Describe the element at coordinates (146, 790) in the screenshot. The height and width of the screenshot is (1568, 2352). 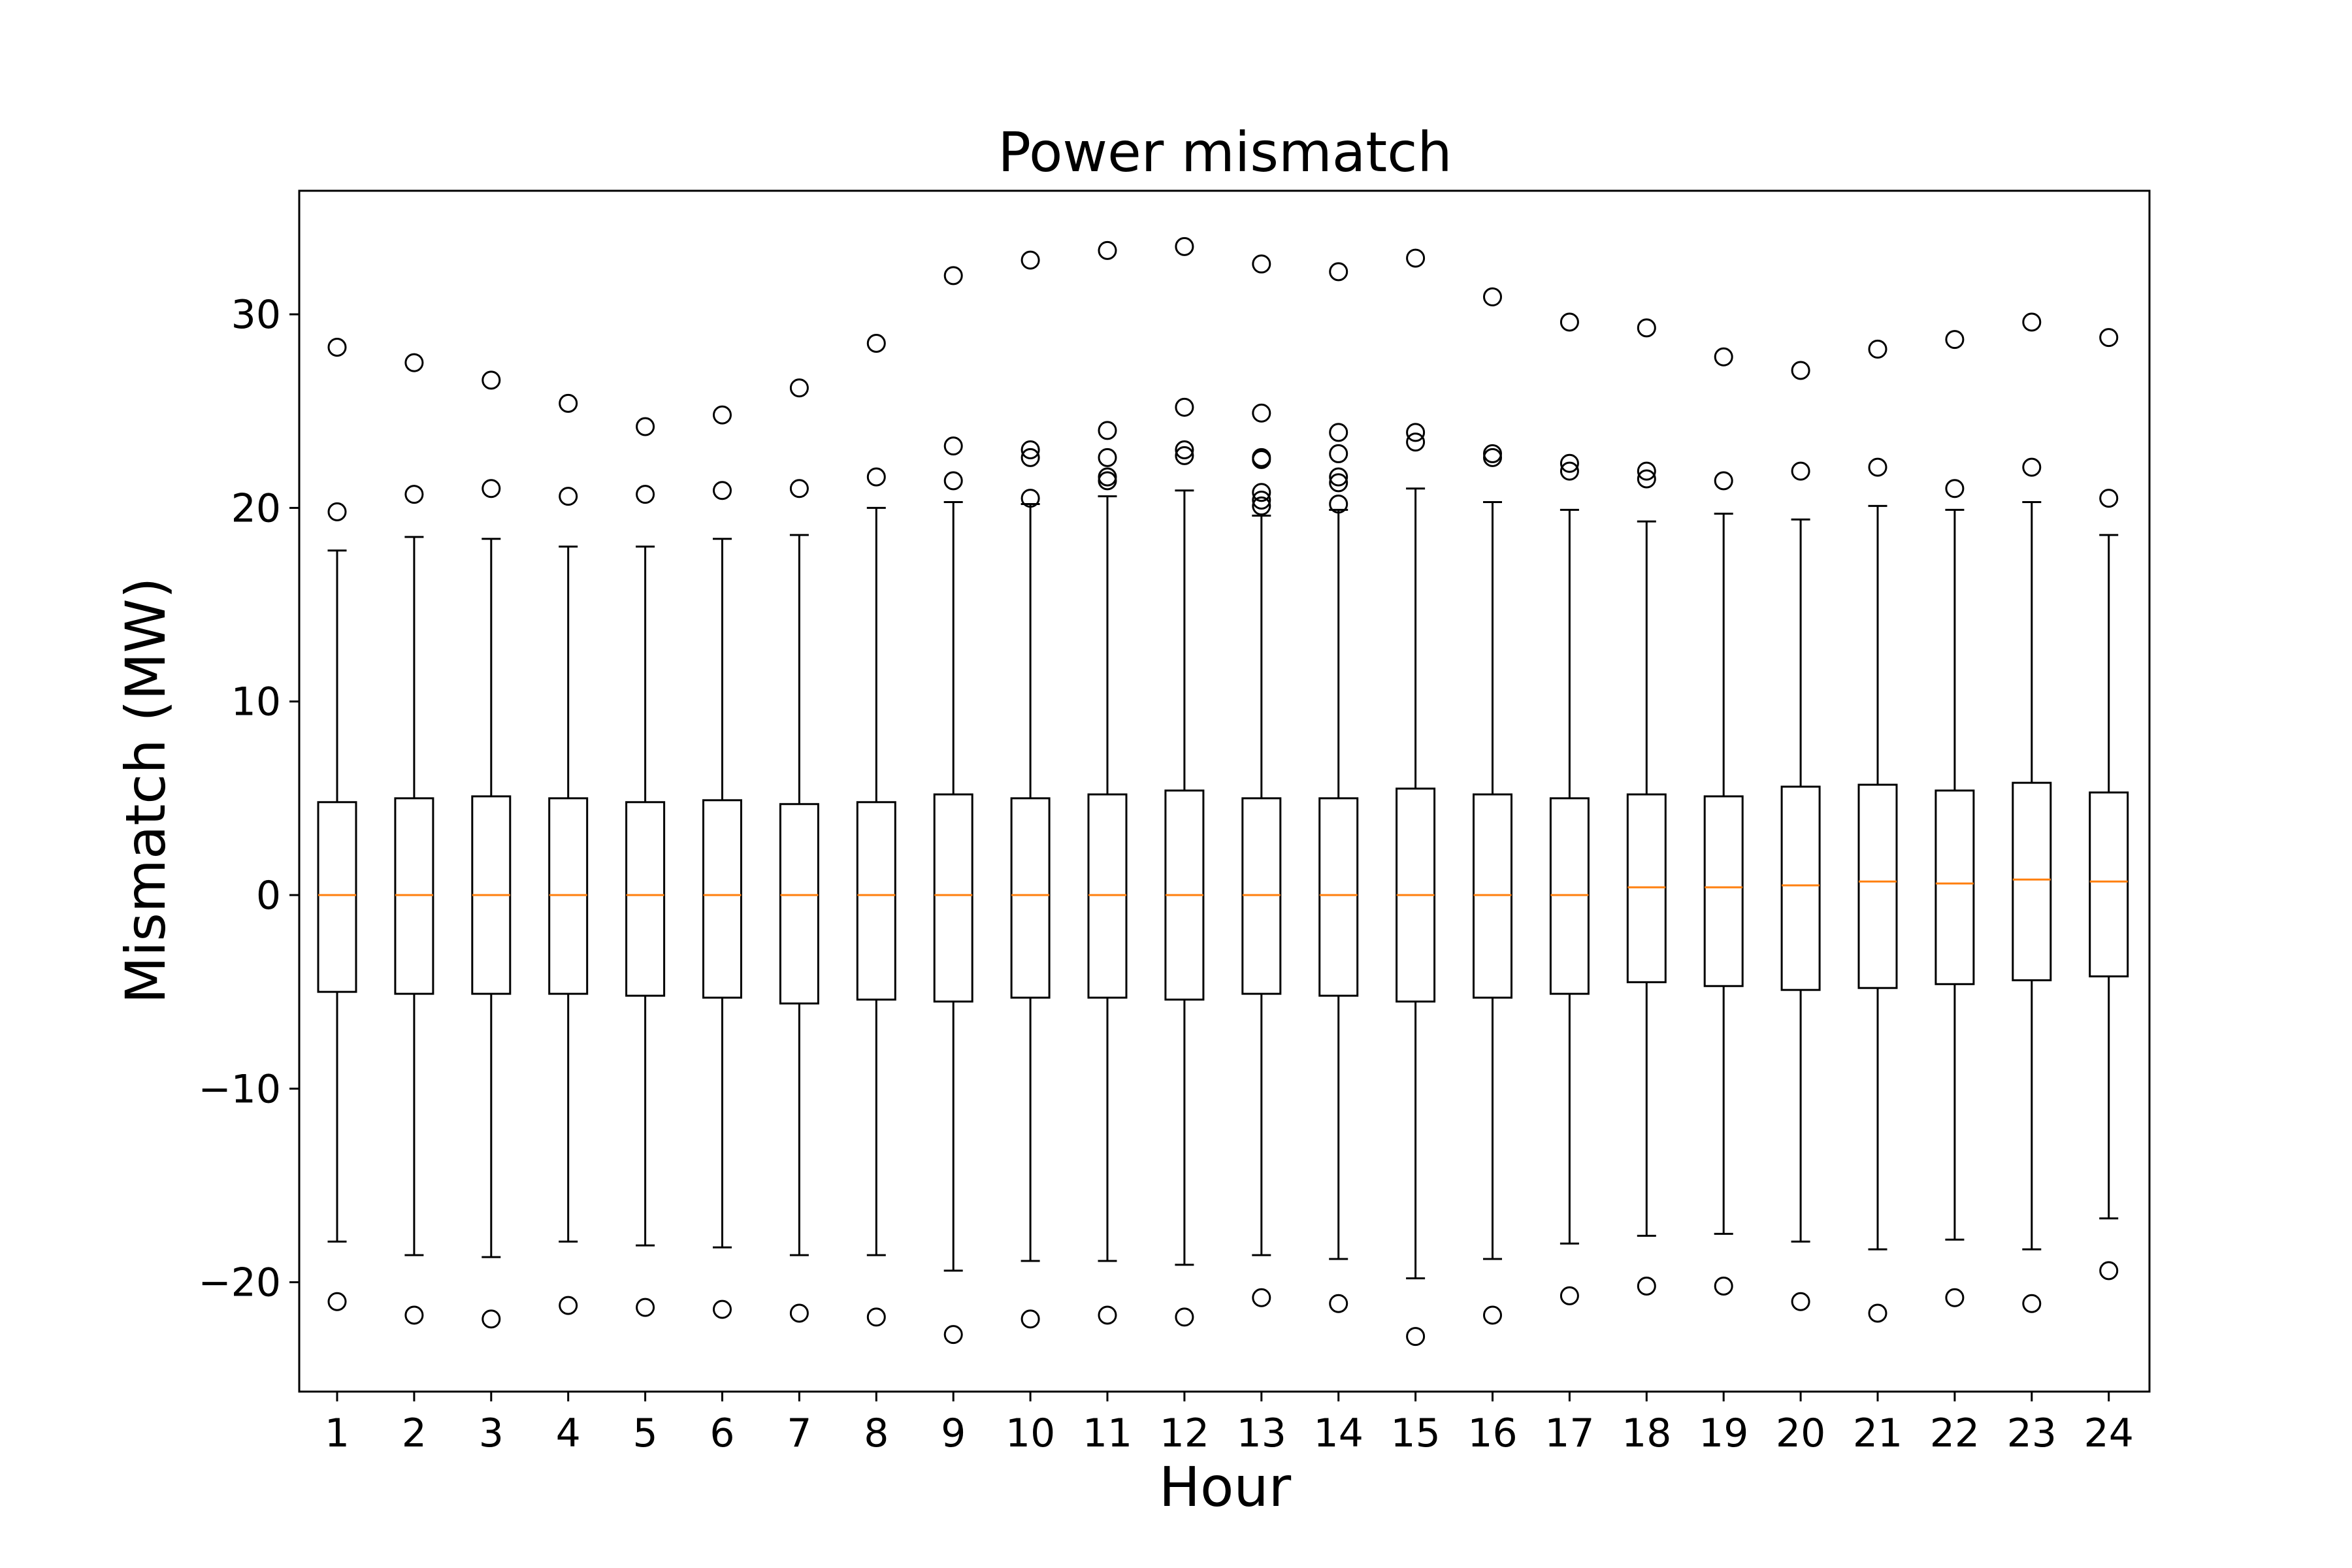
I see `y-axis-label: Mismatch (MW)` at that location.